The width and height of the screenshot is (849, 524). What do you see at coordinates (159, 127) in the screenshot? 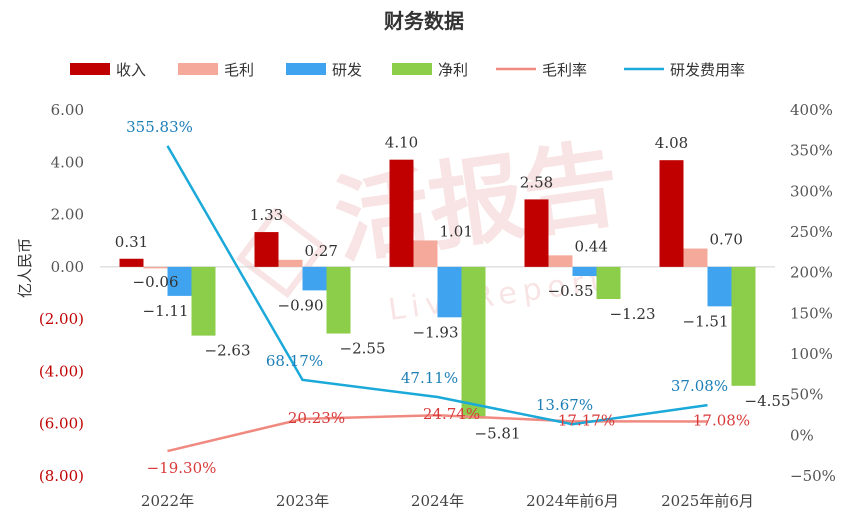
I see `rate-data-label: 355.83%` at bounding box center [159, 127].